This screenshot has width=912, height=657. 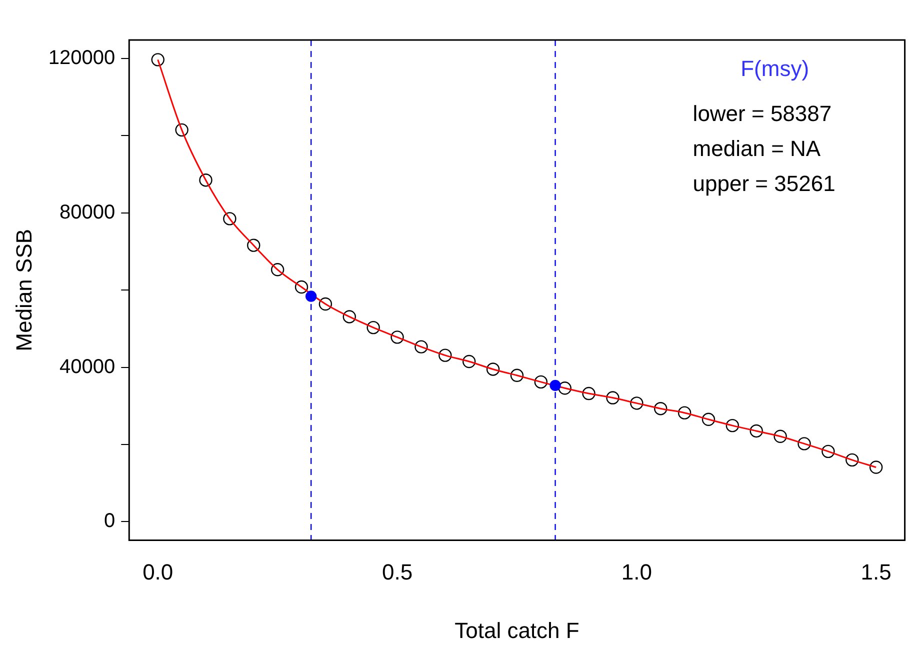 What do you see at coordinates (23, 290) in the screenshot?
I see `y-axis-title: Median SSB` at bounding box center [23, 290].